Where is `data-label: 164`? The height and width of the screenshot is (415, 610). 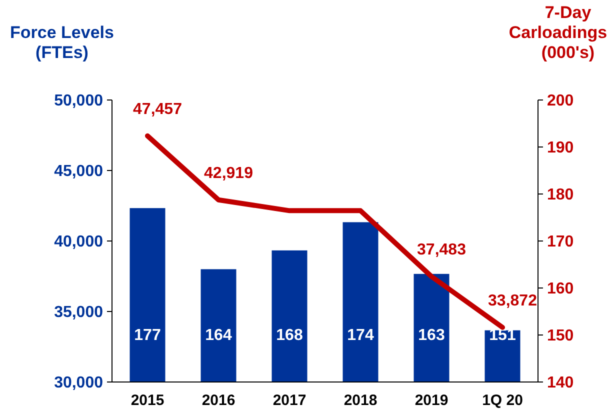
data-label: 164 is located at coordinates (218, 335).